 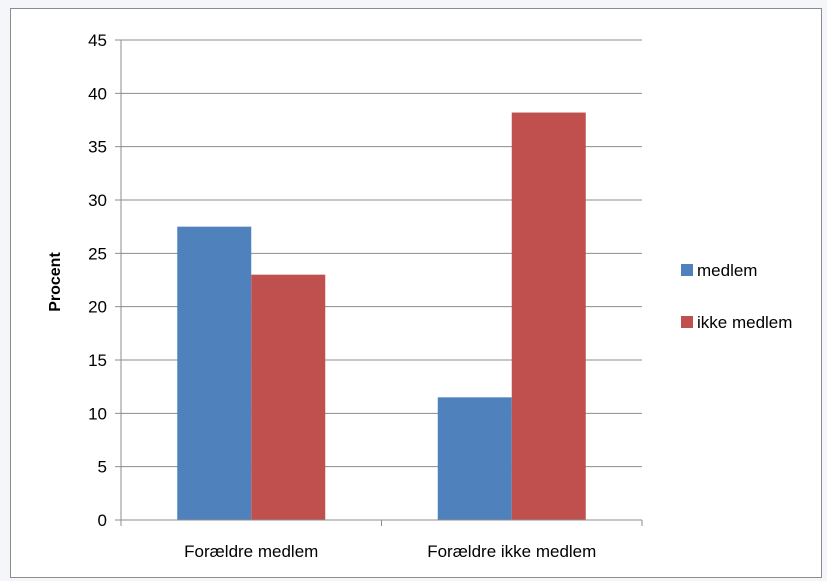 What do you see at coordinates (390, 551) in the screenshot?
I see `x-axis-category-labels: Forældre medlem Forældre ikke medlem` at bounding box center [390, 551].